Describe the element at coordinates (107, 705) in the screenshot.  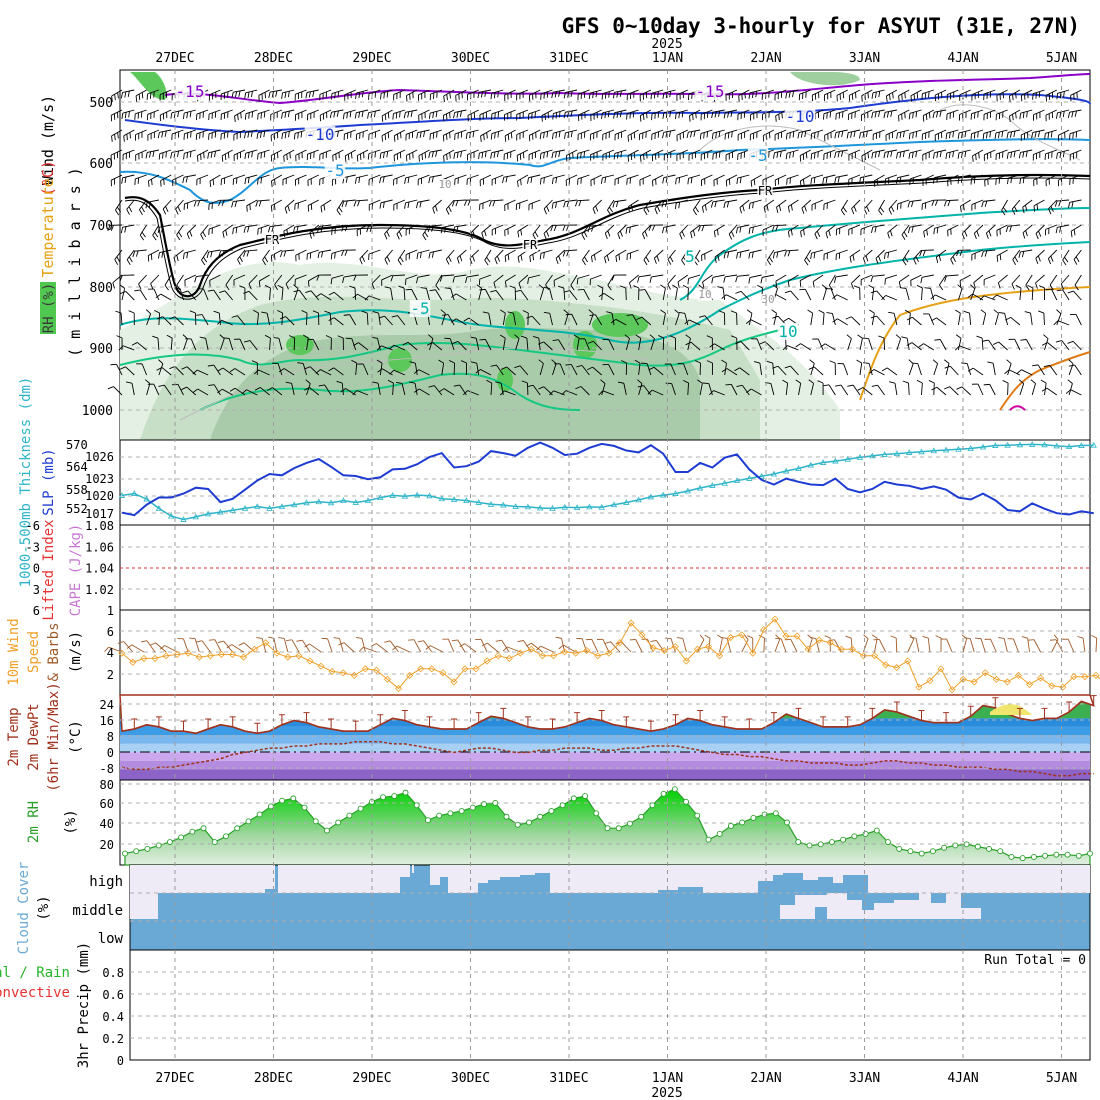
I see `temp-tick: 24` at that location.